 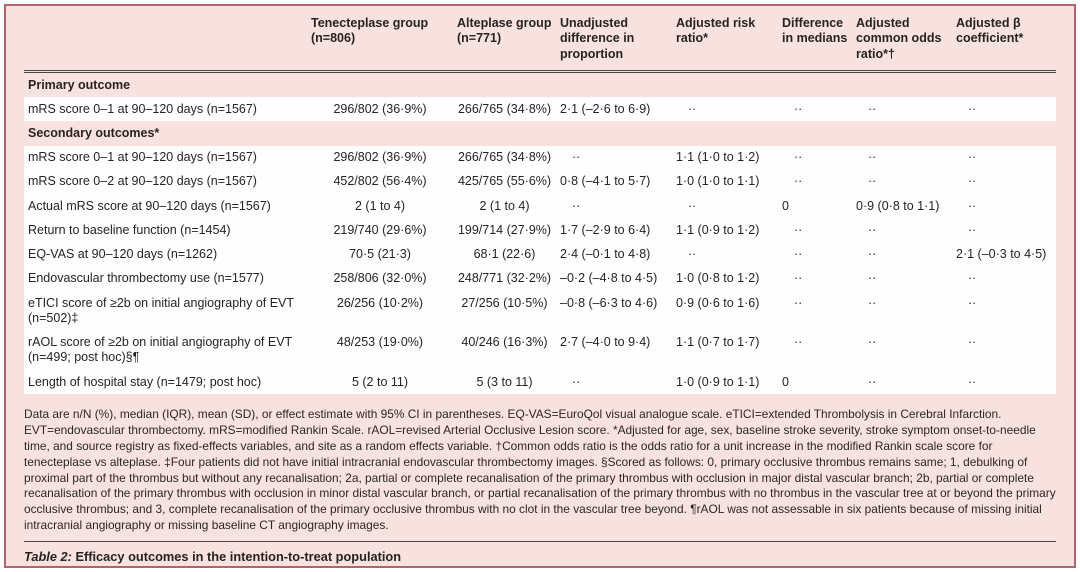 What do you see at coordinates (380, 381) in the screenshot?
I see `table-cell: 5 (2 to 11)` at bounding box center [380, 381].